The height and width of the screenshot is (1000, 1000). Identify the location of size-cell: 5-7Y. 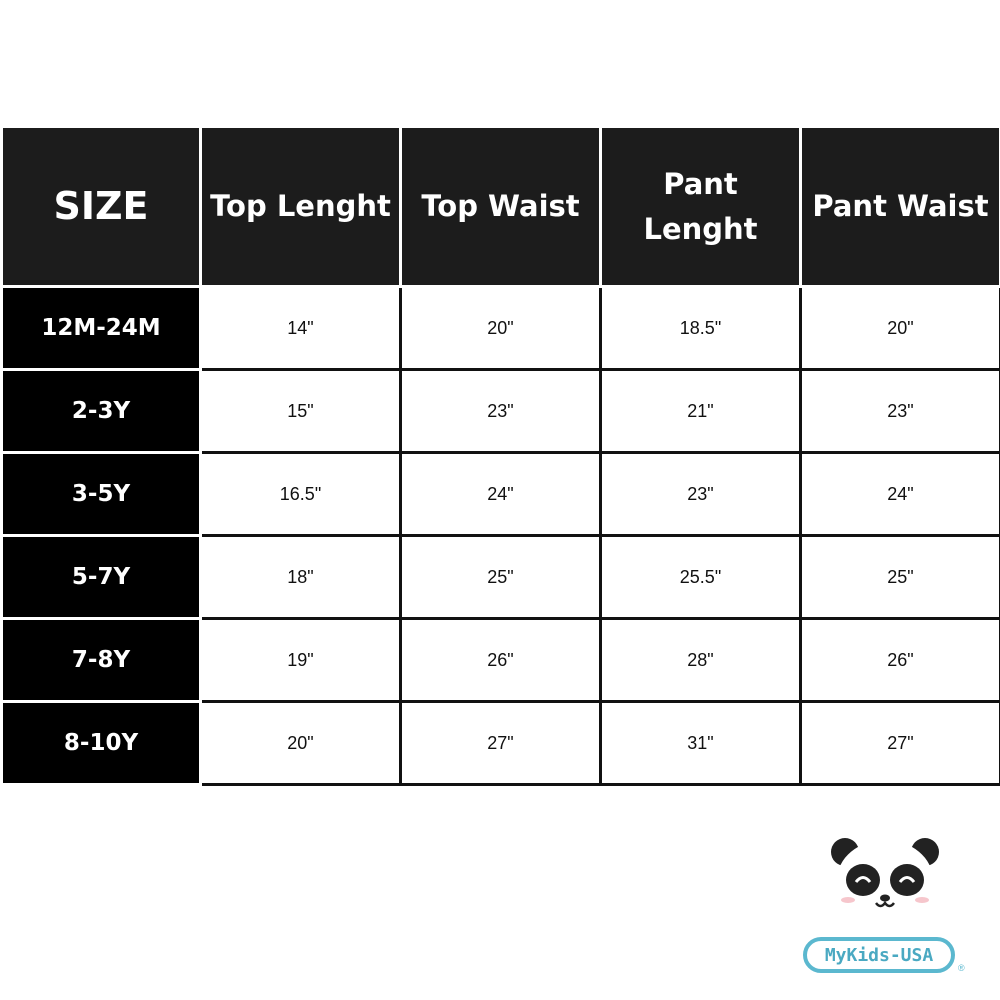
(101, 577).